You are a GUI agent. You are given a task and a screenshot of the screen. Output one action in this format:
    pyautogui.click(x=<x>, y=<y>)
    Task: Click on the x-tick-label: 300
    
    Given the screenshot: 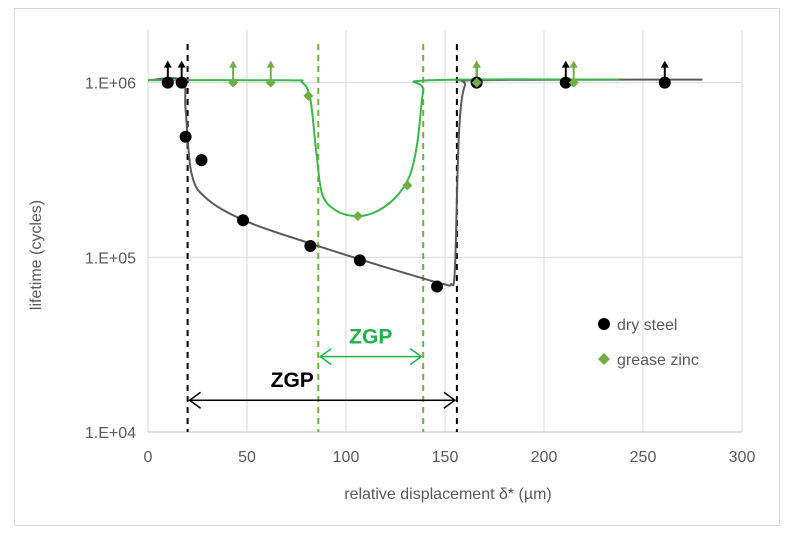 What is the action you would take?
    pyautogui.click(x=742, y=457)
    